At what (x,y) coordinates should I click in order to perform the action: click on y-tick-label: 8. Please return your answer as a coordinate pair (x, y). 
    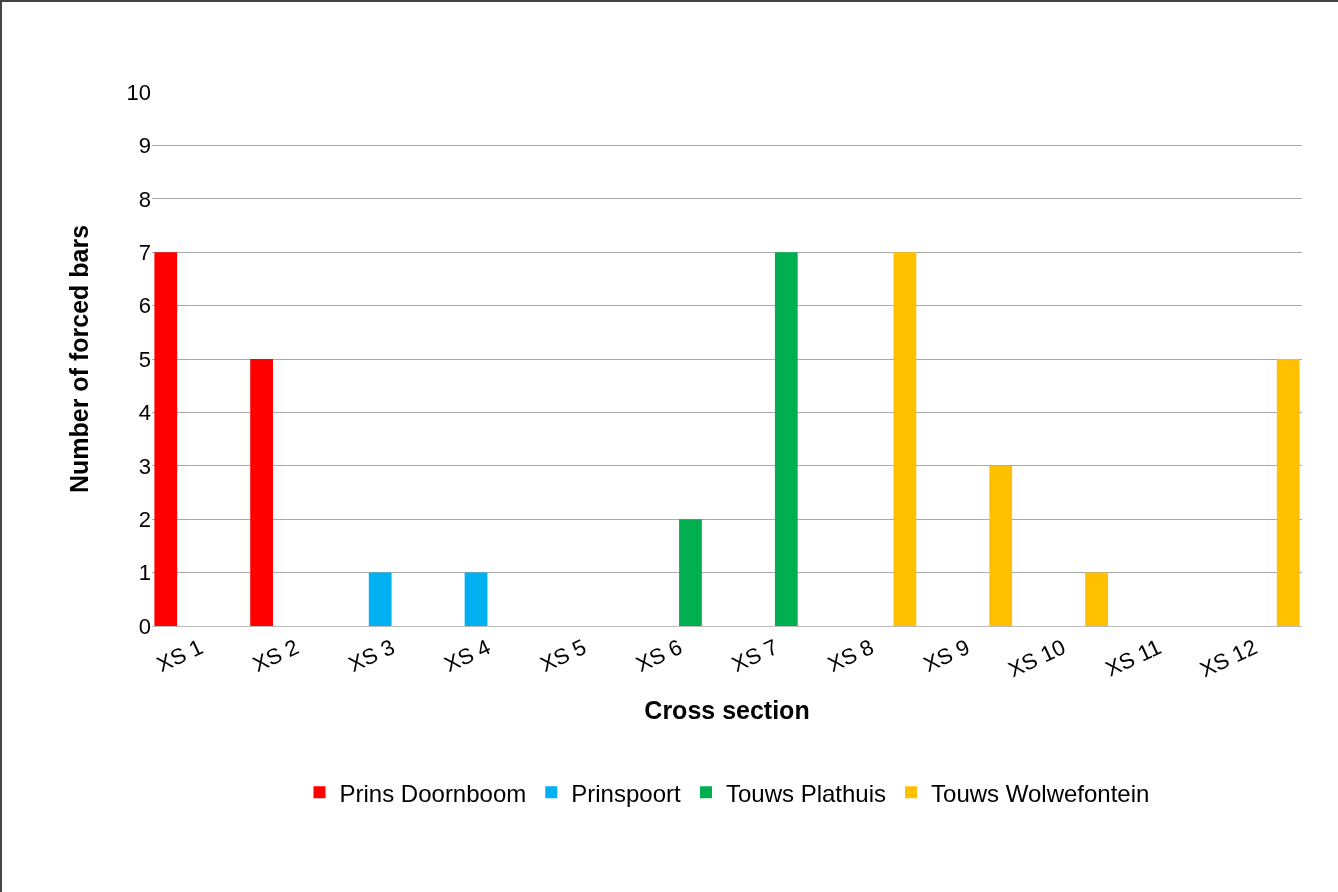
    Looking at the image, I should click on (144, 199).